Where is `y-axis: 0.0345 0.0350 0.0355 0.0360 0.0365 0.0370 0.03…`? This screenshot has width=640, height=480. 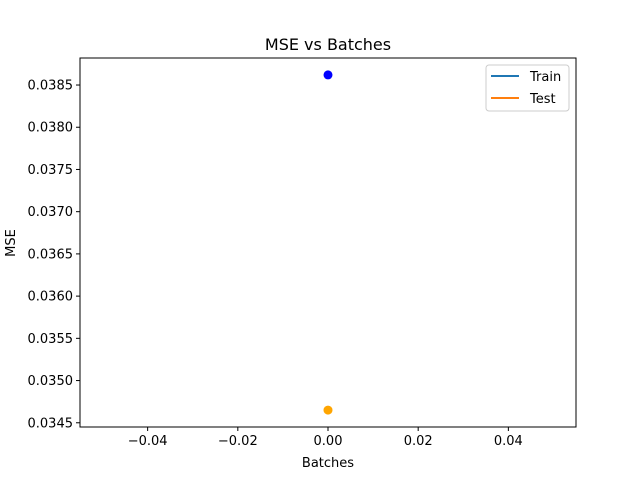
y-axis: 0.0345 0.0350 0.0355 0.0360 0.0365 0.0370 0.03… is located at coordinates (54, 255).